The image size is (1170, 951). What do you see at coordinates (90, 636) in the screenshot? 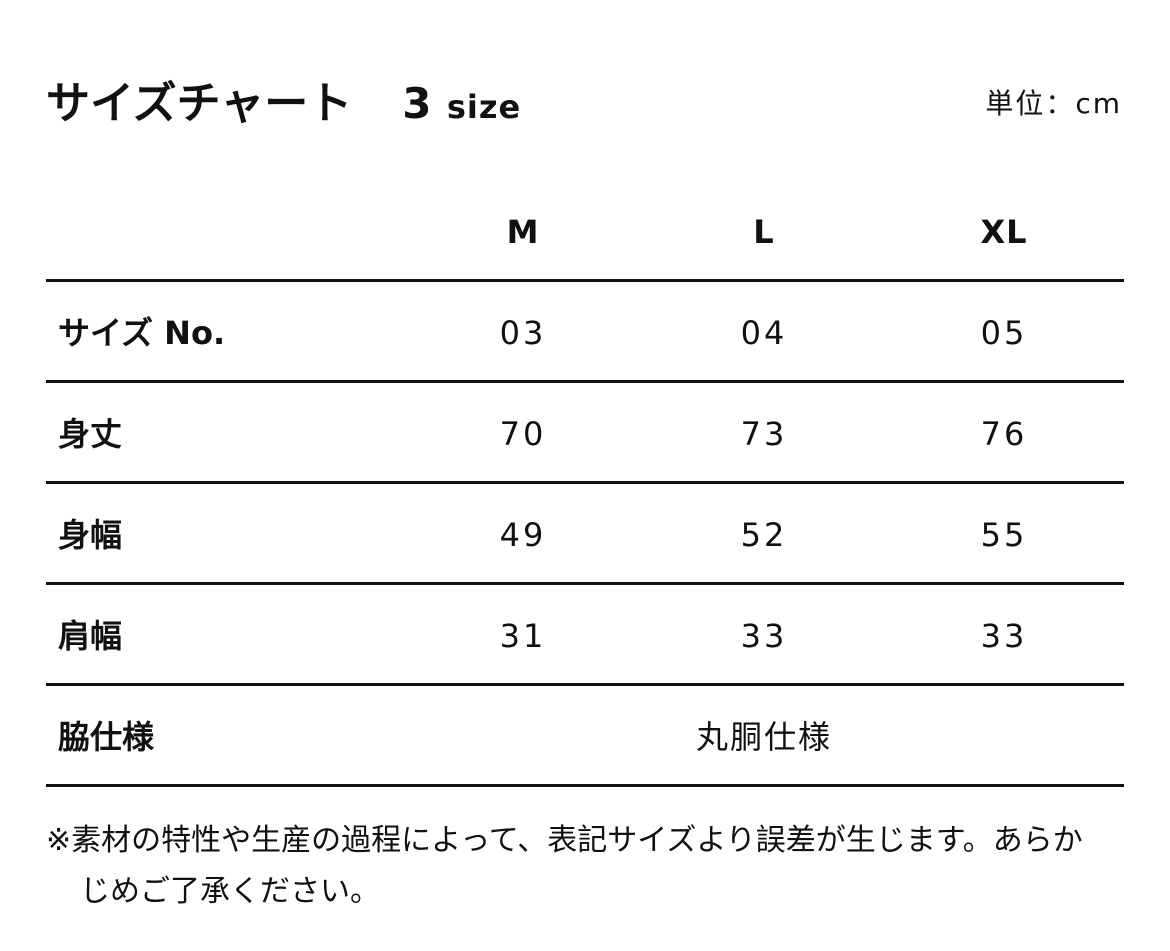
I see `row-label: 肩幅` at bounding box center [90, 636].